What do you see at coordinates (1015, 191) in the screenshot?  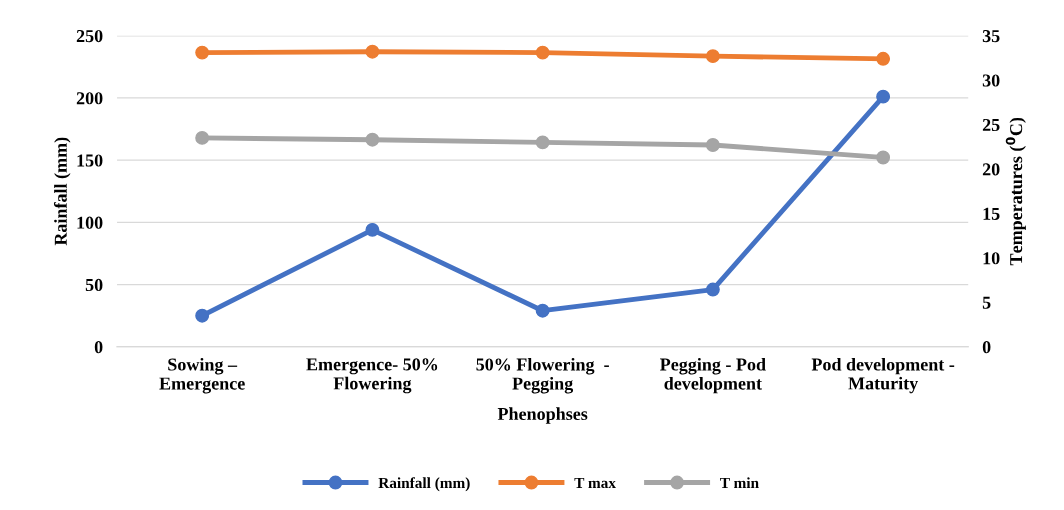 I see `y2-axis-title: Temperatures ($^{0}$C)` at bounding box center [1015, 191].